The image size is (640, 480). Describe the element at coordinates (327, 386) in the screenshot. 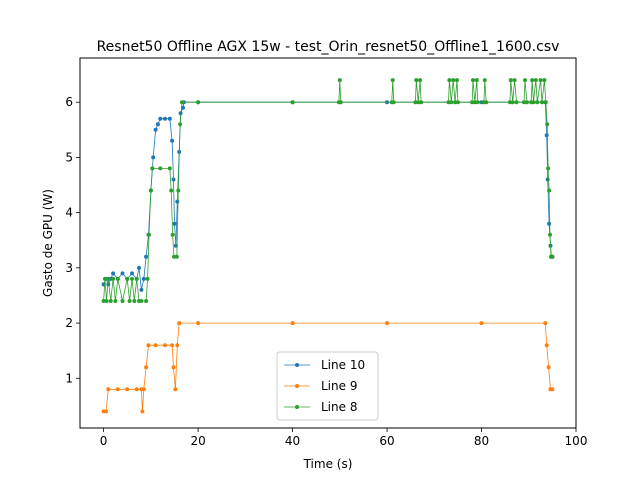

I see `legend: Line 10 Line 9 Line 8` at that location.